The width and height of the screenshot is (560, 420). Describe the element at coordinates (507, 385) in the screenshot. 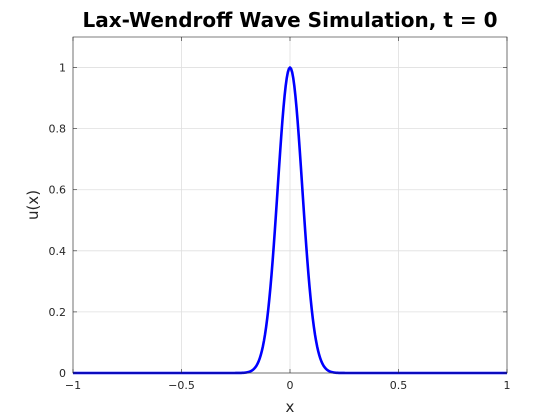

I see `x-tick-label: 1` at that location.